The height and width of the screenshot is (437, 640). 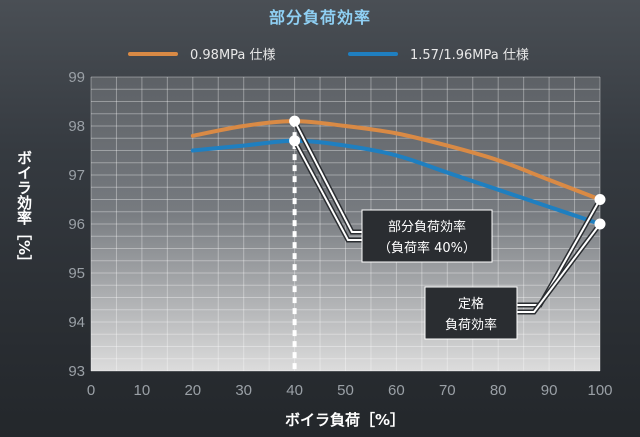 I want to click on x-tick-50: 50, so click(x=345, y=390).